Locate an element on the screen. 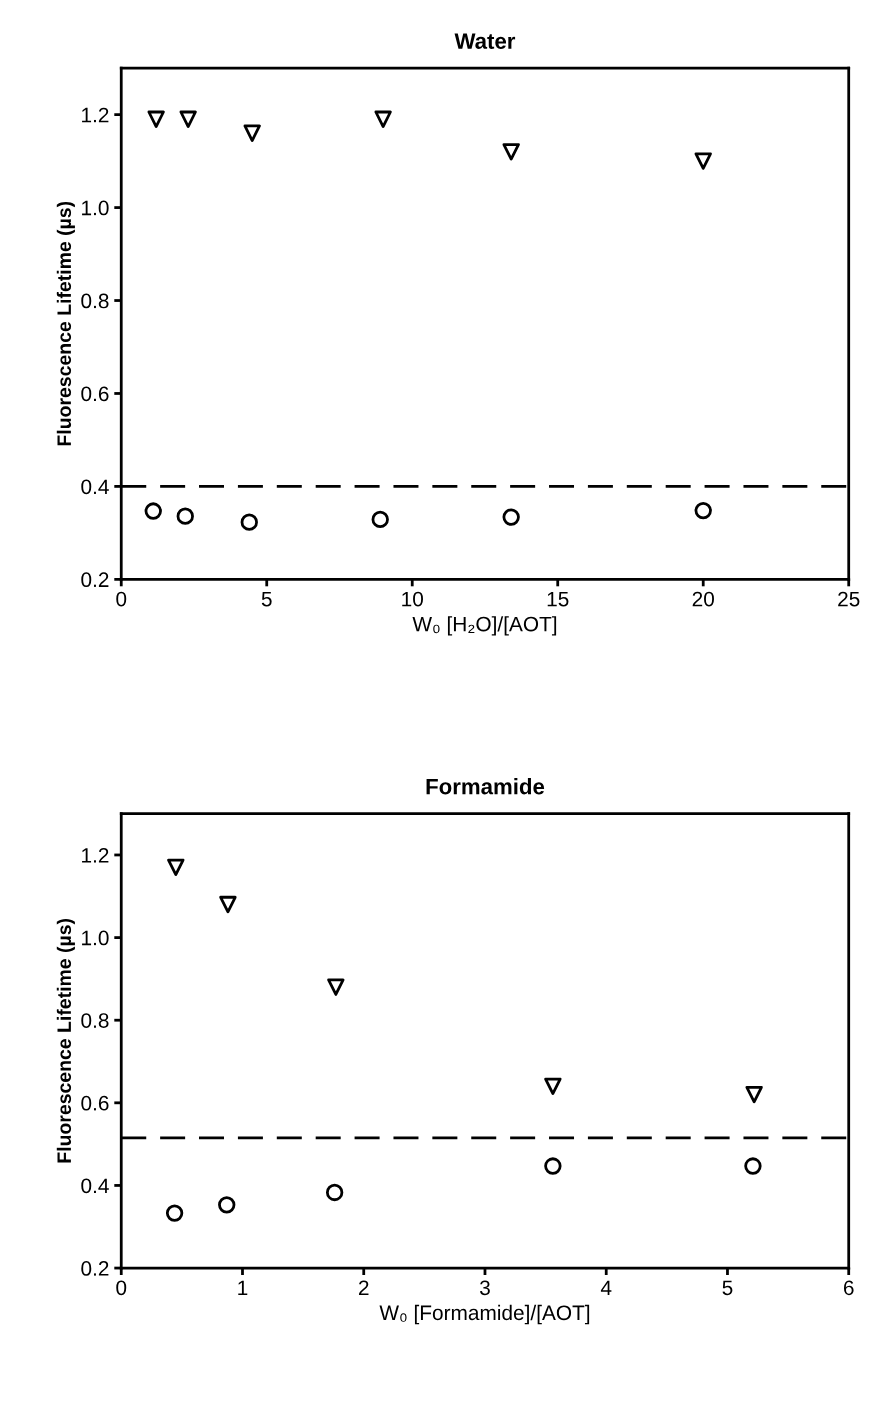  x-tick-label: 6 is located at coordinates (848, 1288).